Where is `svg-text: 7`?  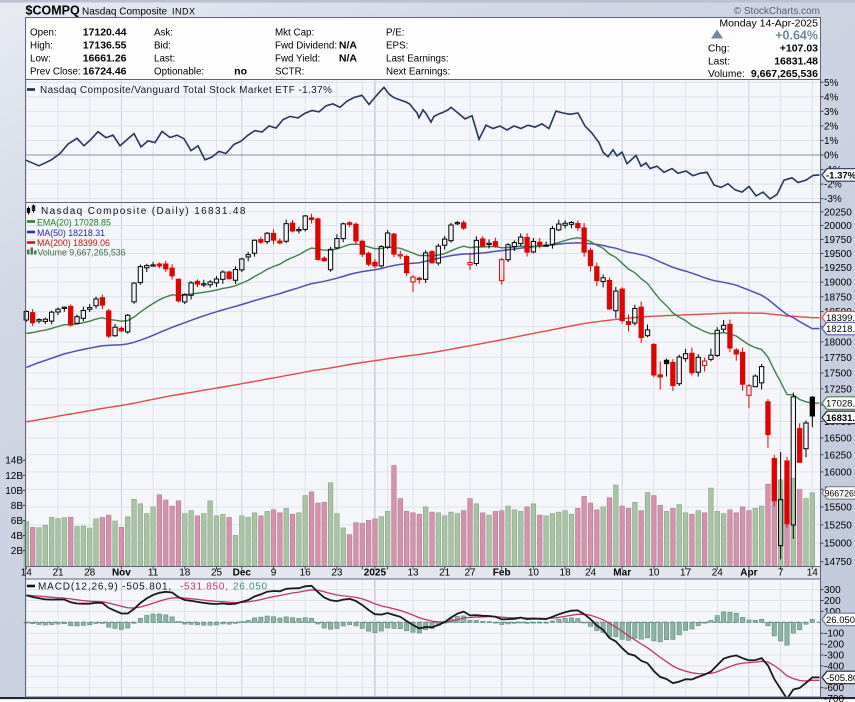
svg-text: 7 is located at coordinates (781, 573).